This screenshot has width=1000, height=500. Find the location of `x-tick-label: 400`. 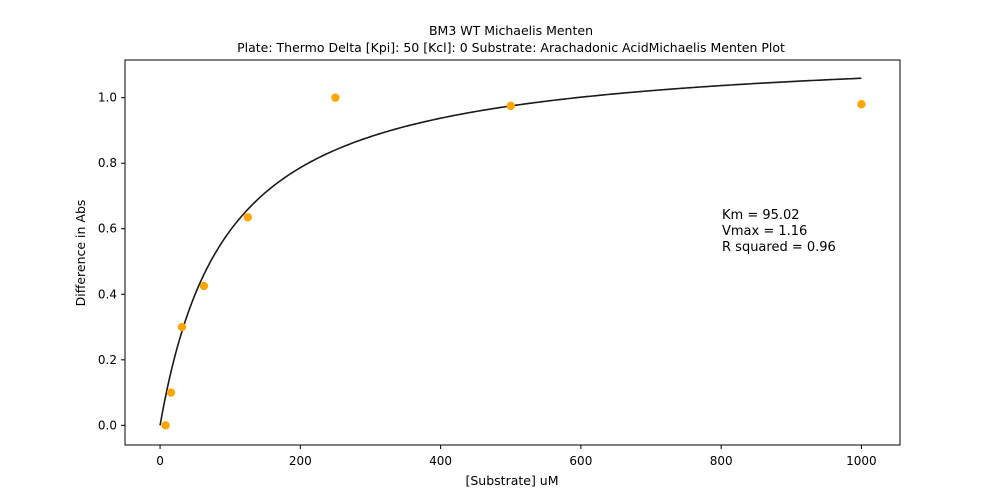

x-tick-label: 400 is located at coordinates (440, 461).